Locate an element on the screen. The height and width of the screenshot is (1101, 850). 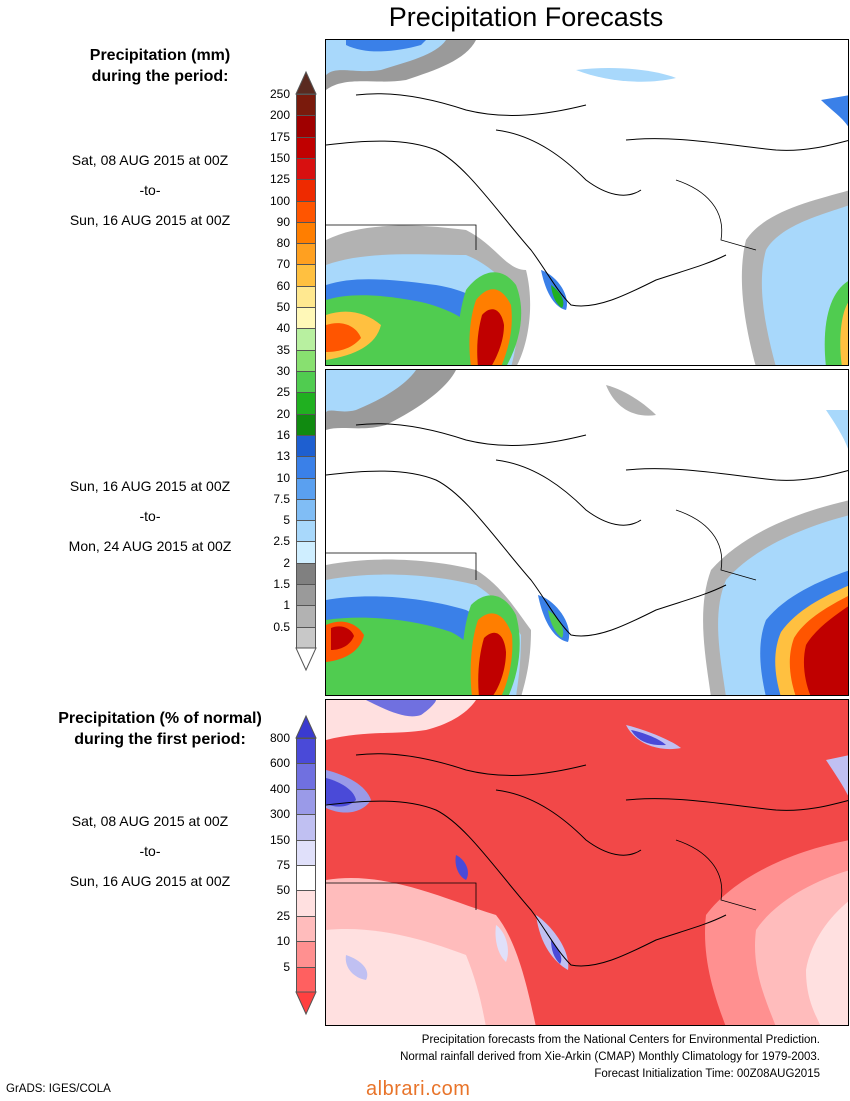
precip-scale-label: 7.5 is located at coordinates (281, 498).